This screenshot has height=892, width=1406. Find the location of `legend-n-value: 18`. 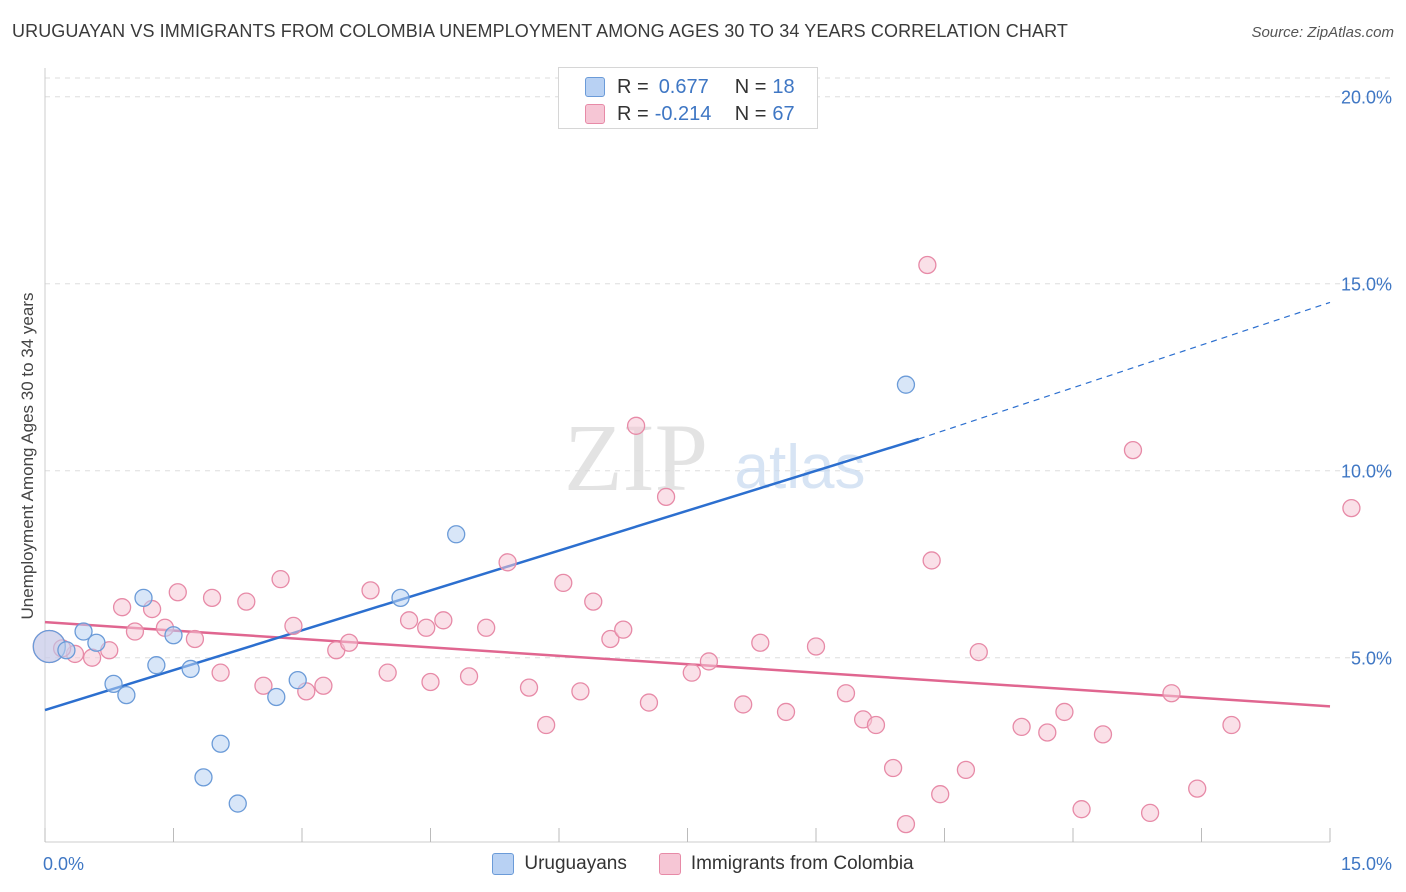

legend-n-value: 18 is located at coordinates (783, 86).